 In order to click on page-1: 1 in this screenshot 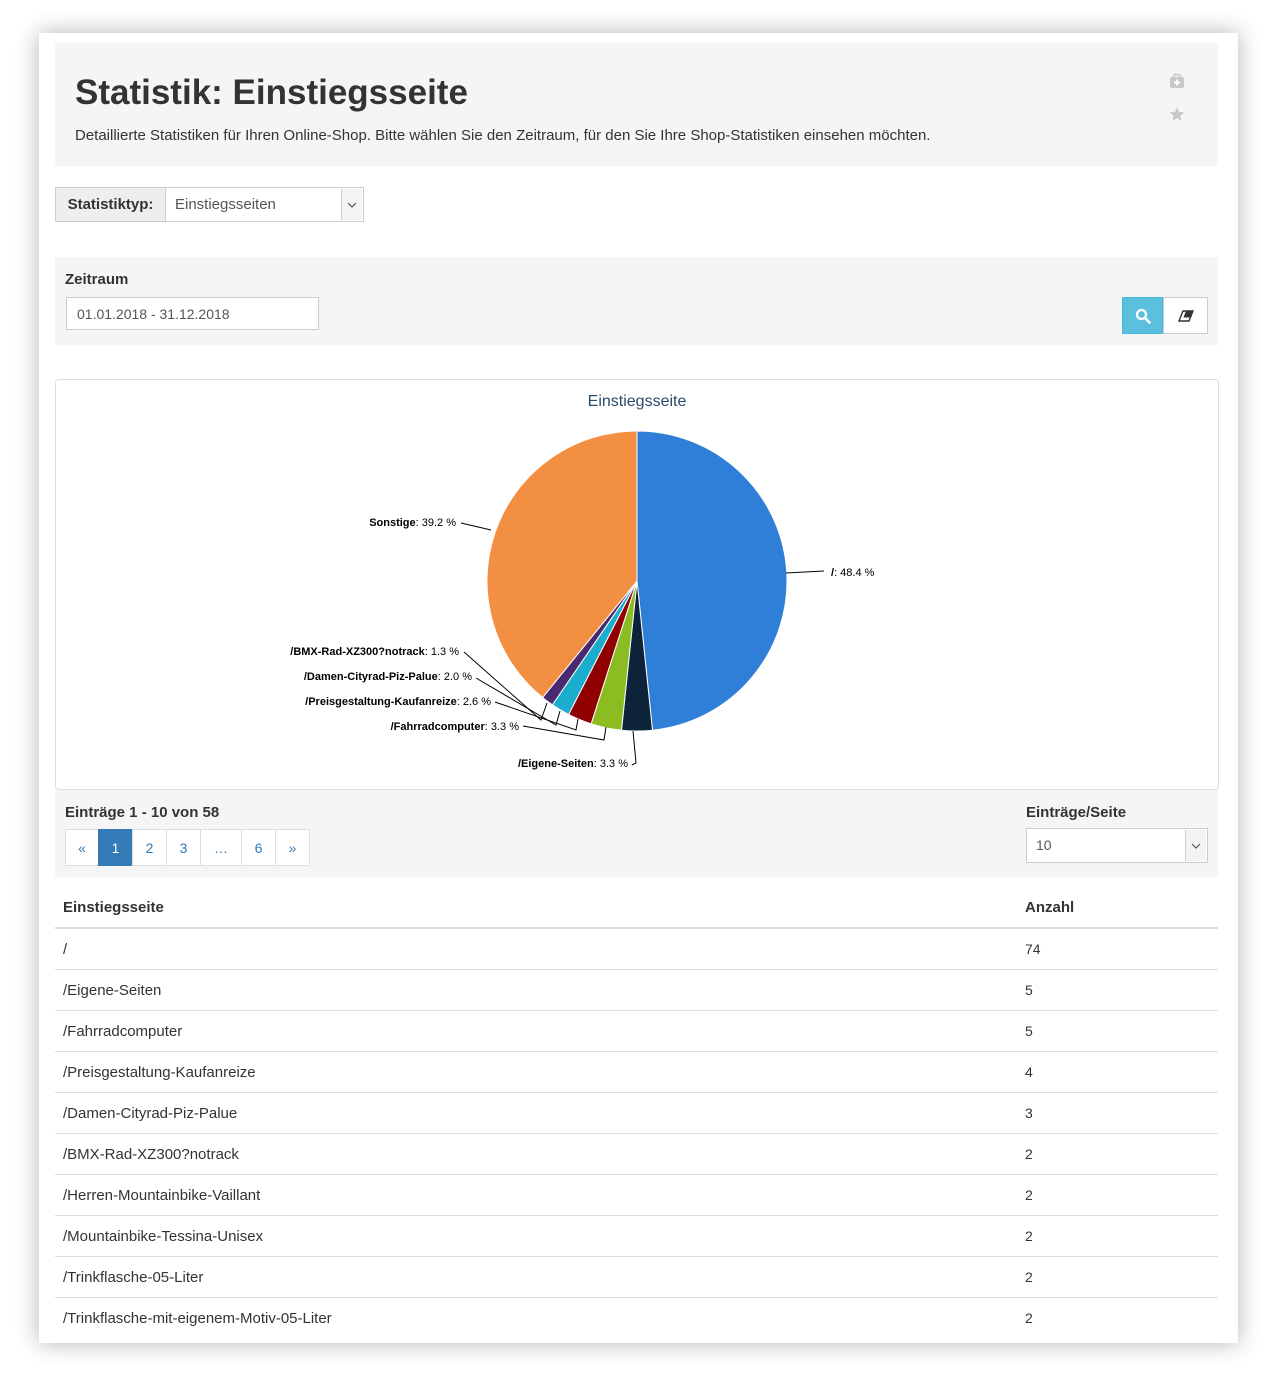, I will do `click(115, 847)`.